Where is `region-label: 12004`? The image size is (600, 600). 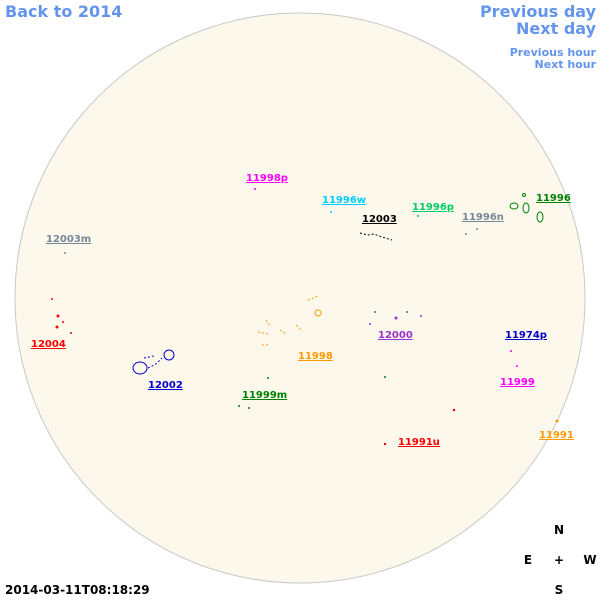
region-label: 12004 is located at coordinates (48, 344).